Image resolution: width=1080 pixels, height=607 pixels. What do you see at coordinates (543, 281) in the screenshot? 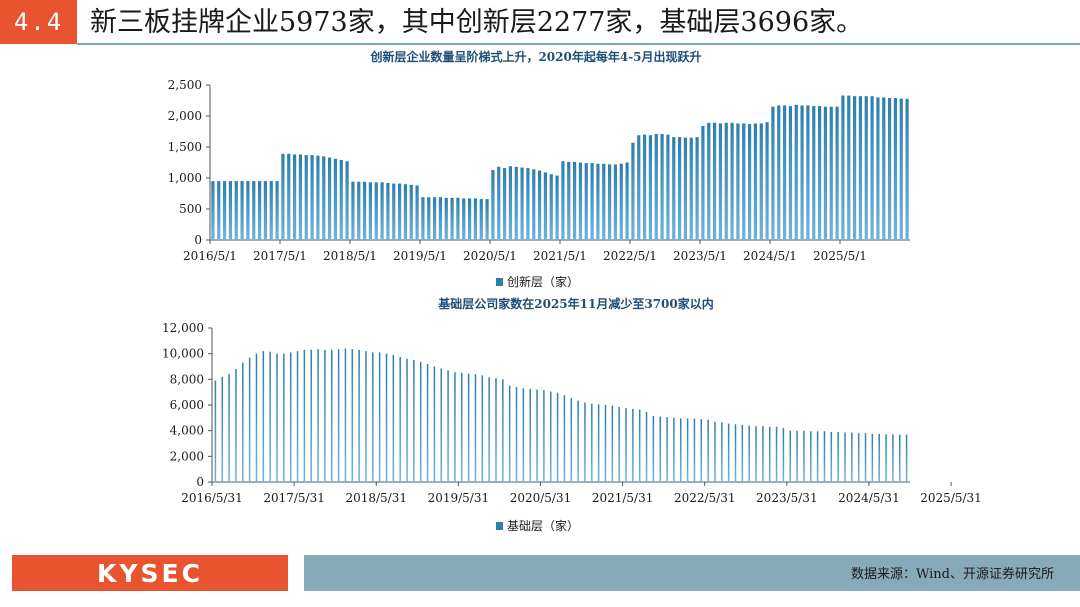
I see `legend-label: 创新层（家）` at bounding box center [543, 281].